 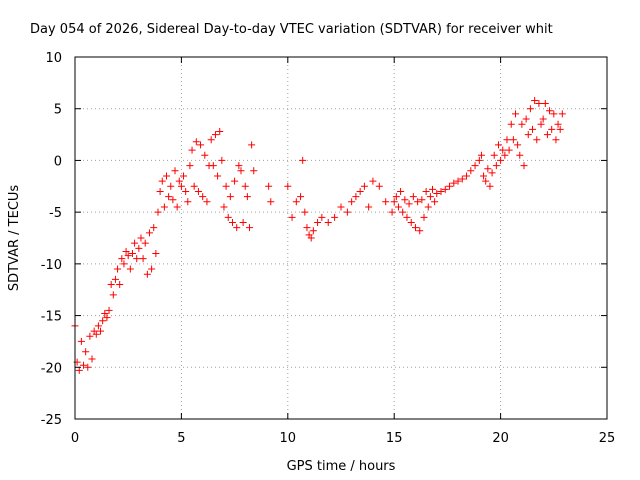 What do you see at coordinates (341, 466) in the screenshot?
I see `x-axis-label: GPS time / hours` at bounding box center [341, 466].